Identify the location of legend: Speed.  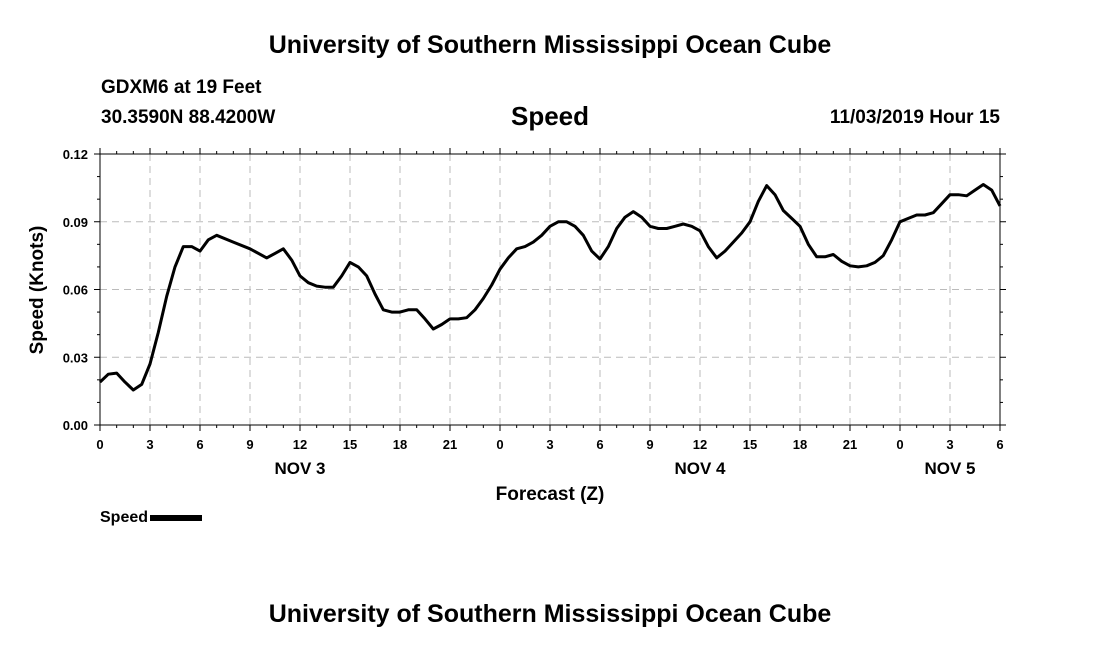
(151, 518).